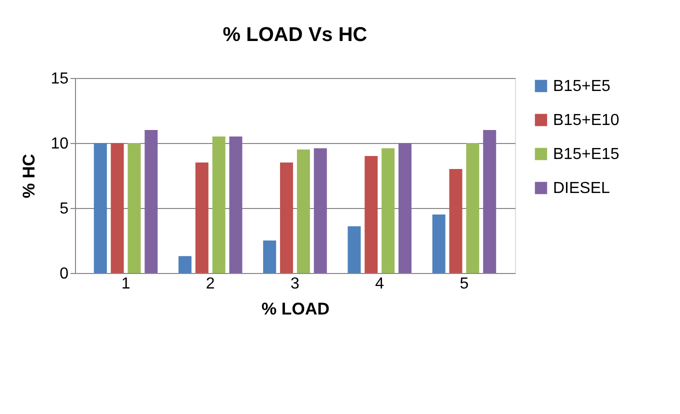 This screenshot has width=680, height=414. What do you see at coordinates (586, 120) in the screenshot?
I see `legend-label: B15+E10` at bounding box center [586, 120].